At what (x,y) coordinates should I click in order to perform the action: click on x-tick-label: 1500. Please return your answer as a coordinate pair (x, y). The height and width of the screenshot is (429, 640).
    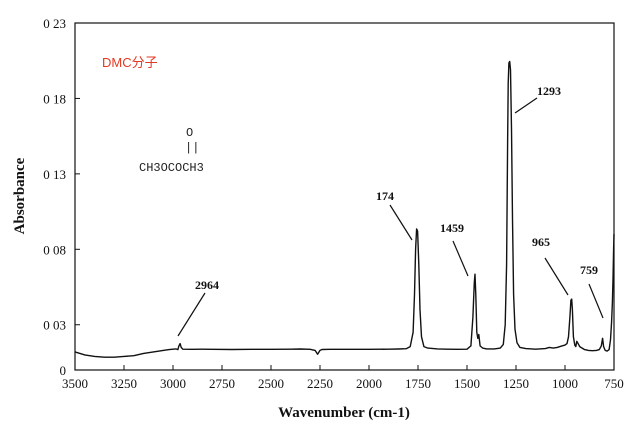
    Looking at the image, I should click on (467, 383).